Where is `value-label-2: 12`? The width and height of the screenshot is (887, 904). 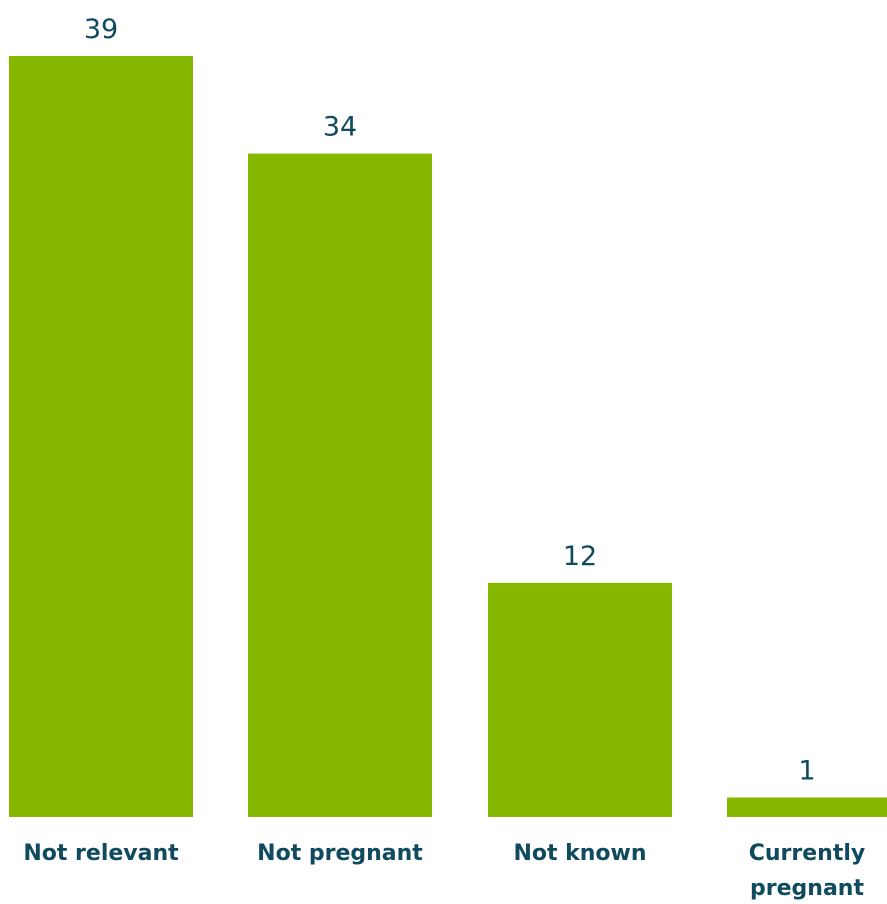
value-label-2: 12 is located at coordinates (580, 556).